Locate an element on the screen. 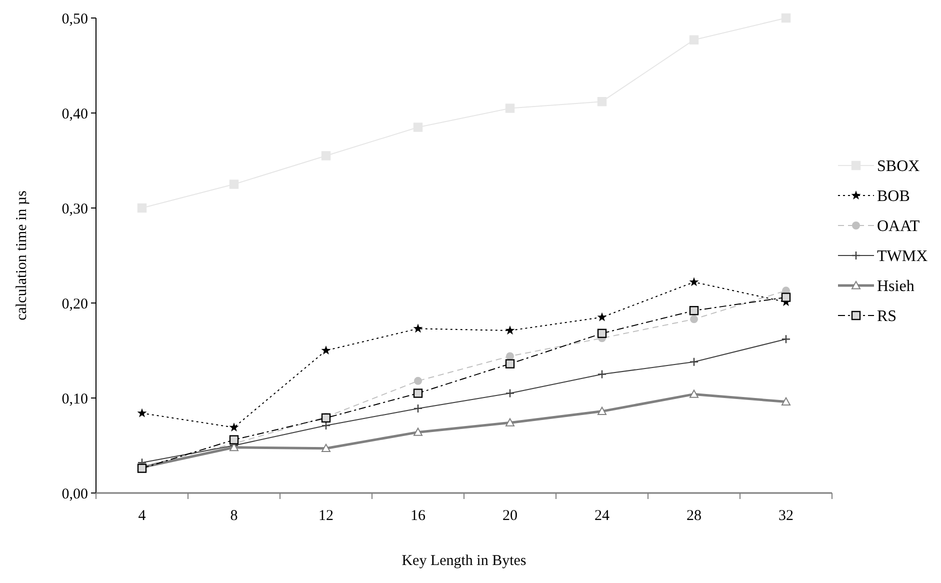 Image resolution: width=941 pixels, height=583 pixels. legend-label: OAAT is located at coordinates (898, 227).